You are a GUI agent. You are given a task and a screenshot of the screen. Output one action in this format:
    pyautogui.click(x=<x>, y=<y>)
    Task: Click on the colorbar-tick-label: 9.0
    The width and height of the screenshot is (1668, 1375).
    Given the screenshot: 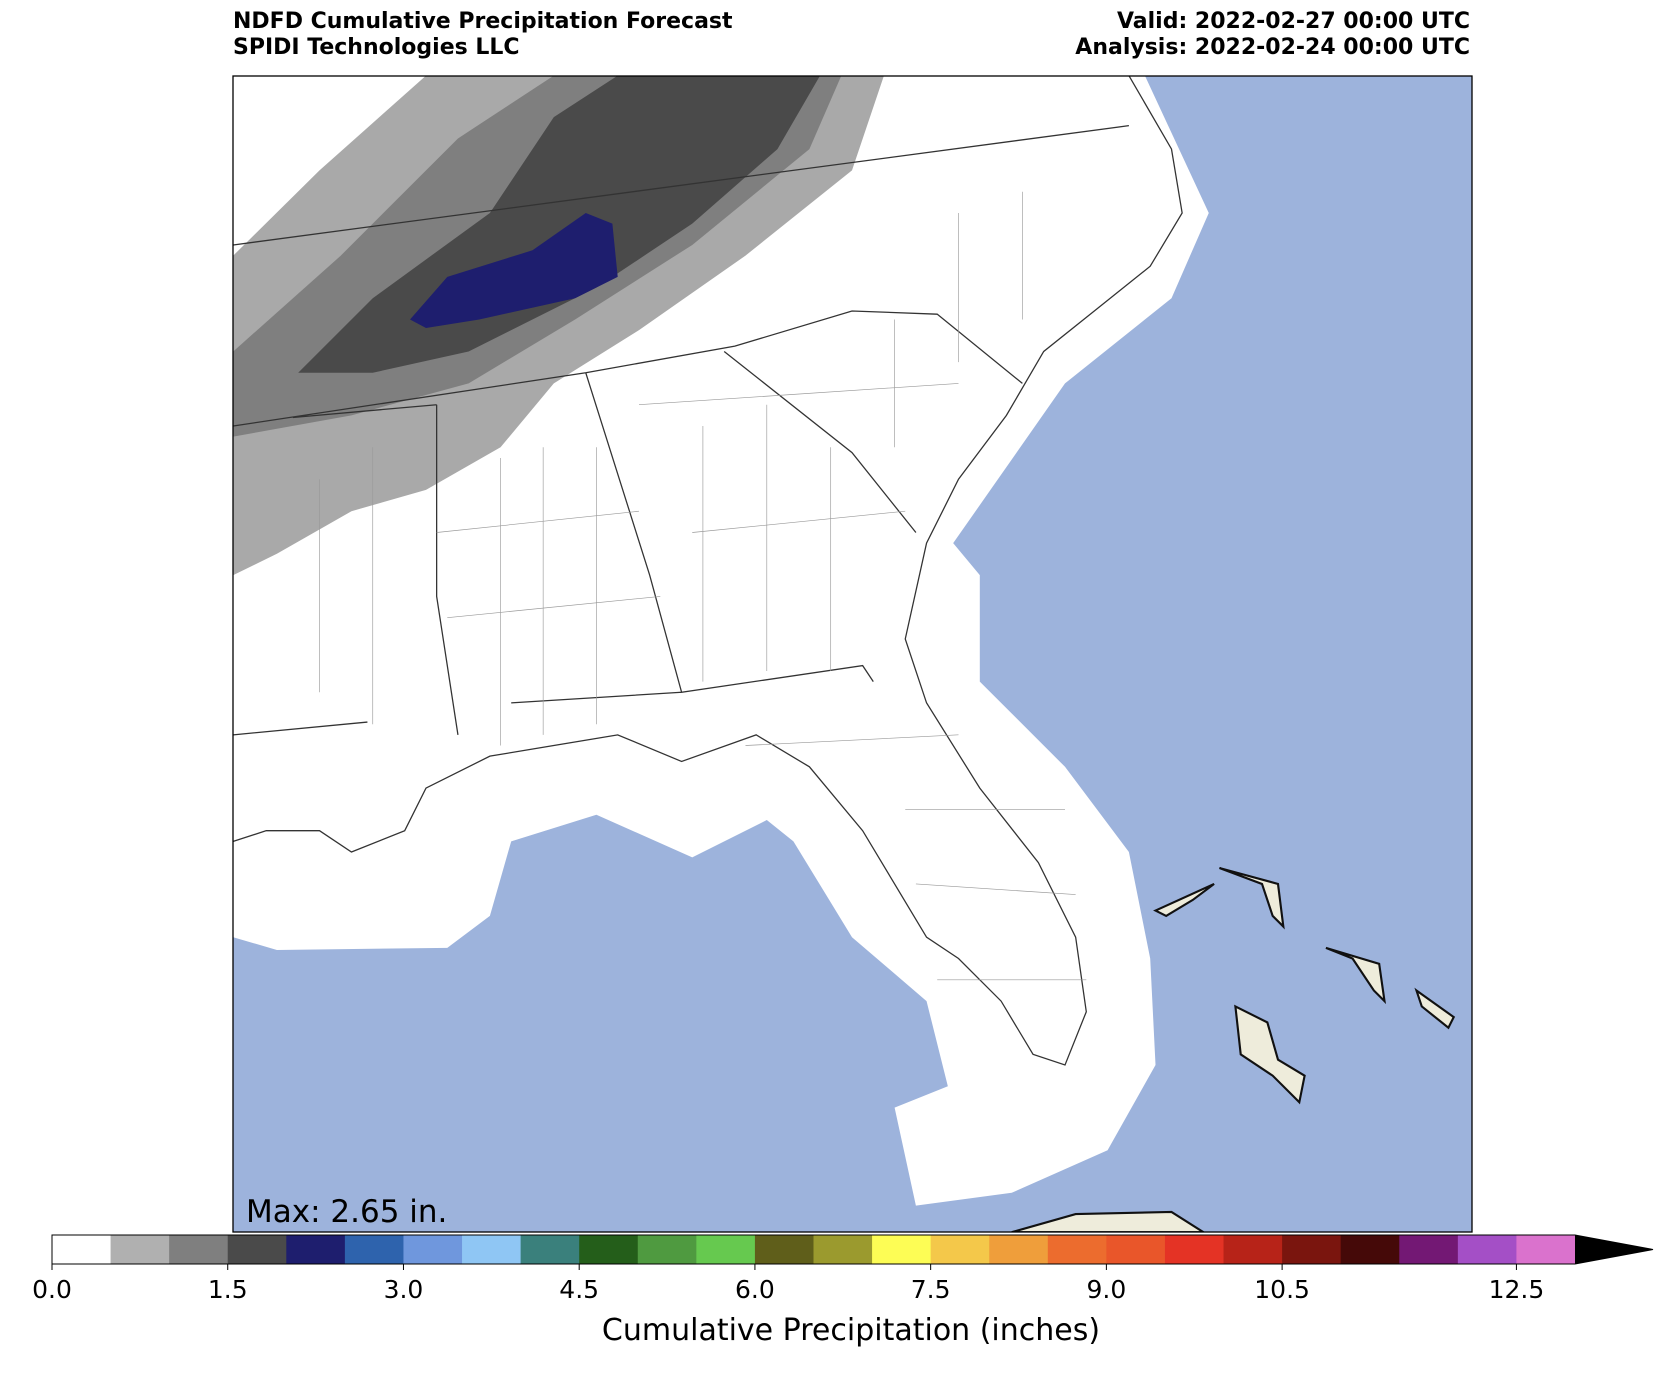 What is the action you would take?
    pyautogui.click(x=1107, y=1289)
    